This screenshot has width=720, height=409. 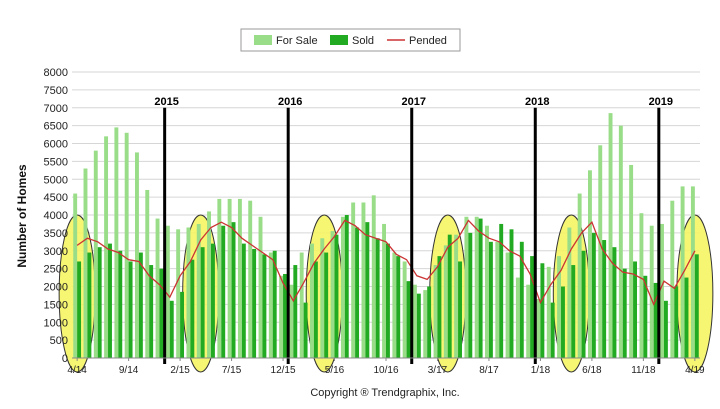 What do you see at coordinates (59, 341) in the screenshot?
I see `y-tick-label: 500` at bounding box center [59, 341].